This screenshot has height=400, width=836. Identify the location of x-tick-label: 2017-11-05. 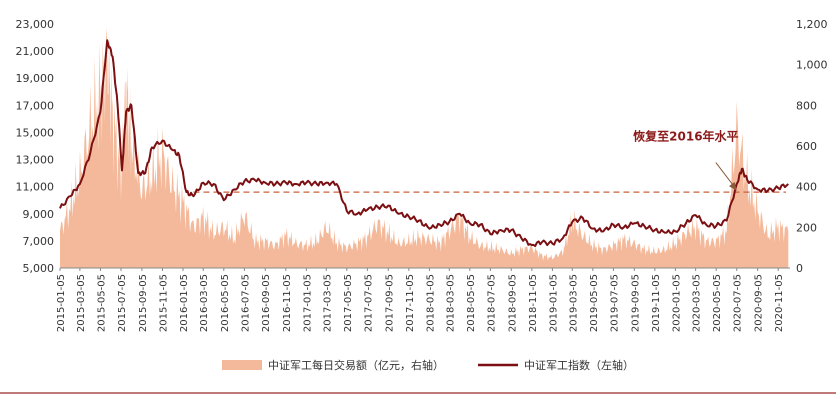
(410, 303).